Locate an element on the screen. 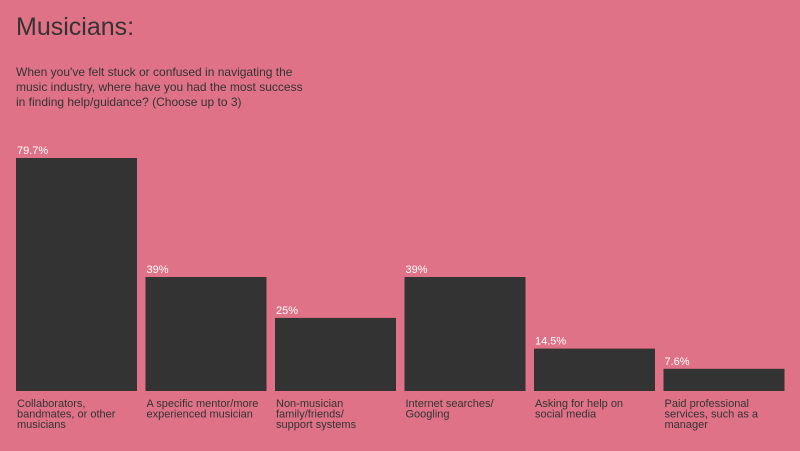 The height and width of the screenshot is (451, 800). value-label-3: 25% is located at coordinates (287, 311).